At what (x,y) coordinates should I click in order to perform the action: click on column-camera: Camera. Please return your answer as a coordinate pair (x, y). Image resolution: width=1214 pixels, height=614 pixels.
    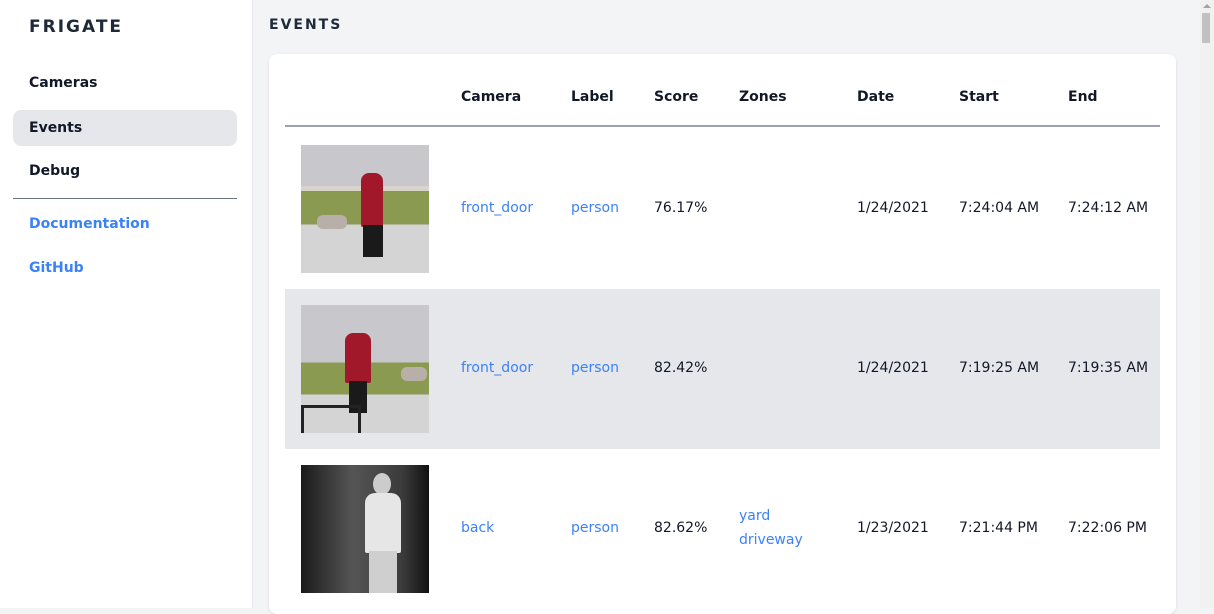
    Looking at the image, I should click on (491, 97).